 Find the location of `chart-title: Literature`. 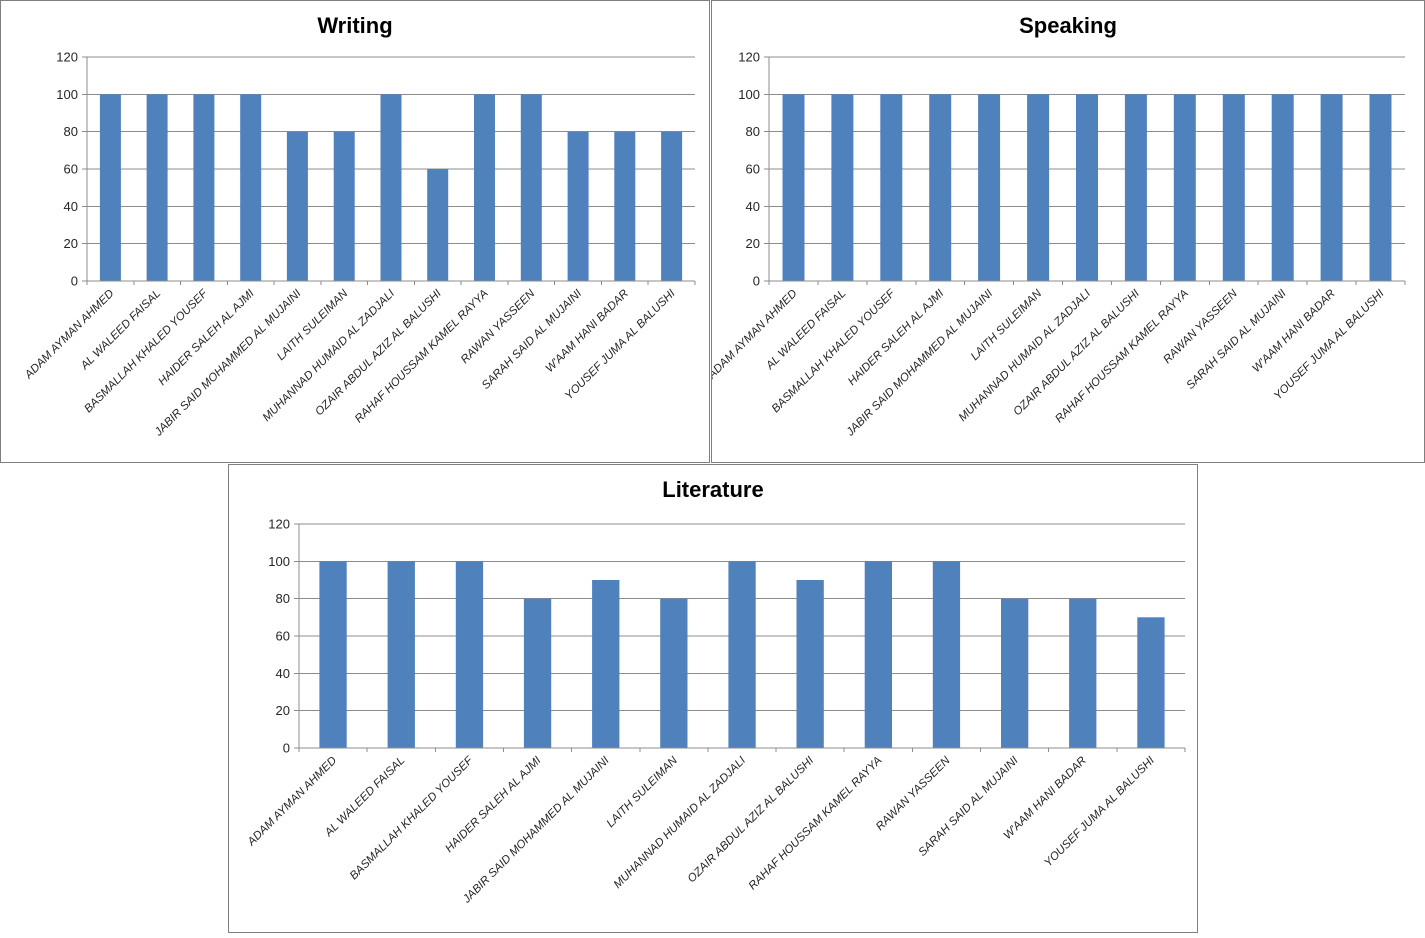

chart-title: Literature is located at coordinates (713, 489).